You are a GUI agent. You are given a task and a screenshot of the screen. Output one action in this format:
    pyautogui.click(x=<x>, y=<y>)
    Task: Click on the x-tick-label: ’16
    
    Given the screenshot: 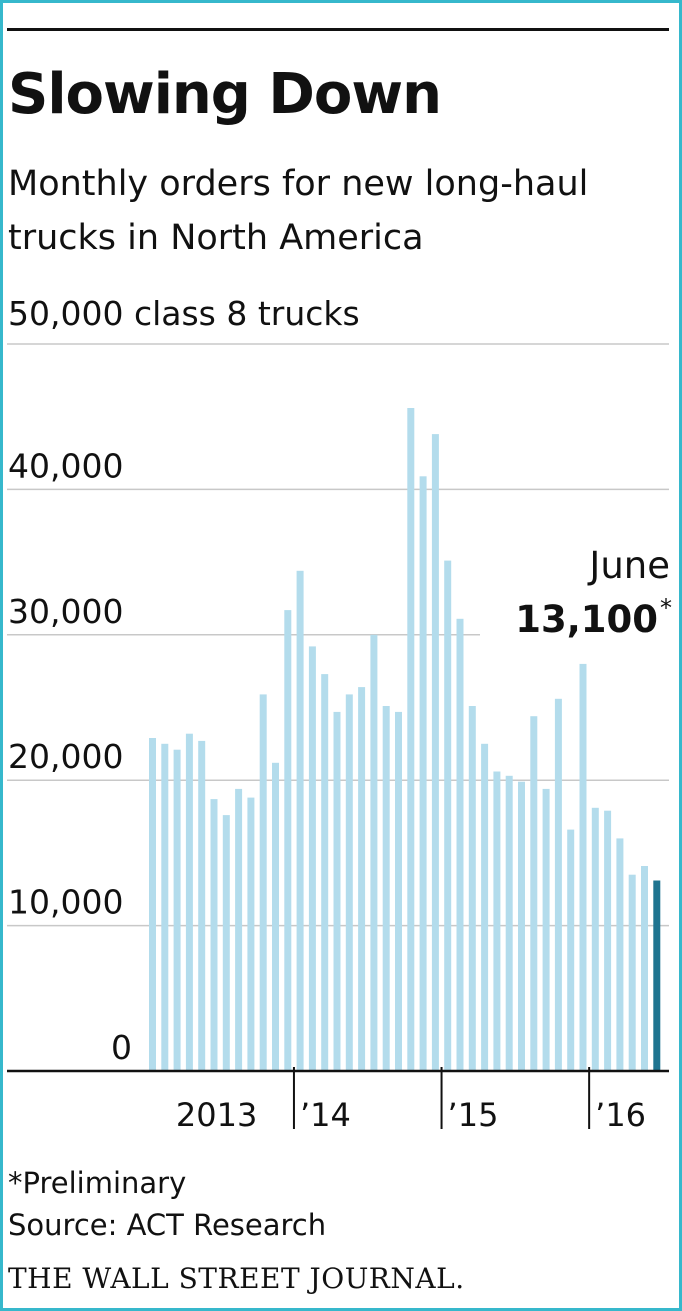 What is the action you would take?
    pyautogui.click(x=620, y=1115)
    